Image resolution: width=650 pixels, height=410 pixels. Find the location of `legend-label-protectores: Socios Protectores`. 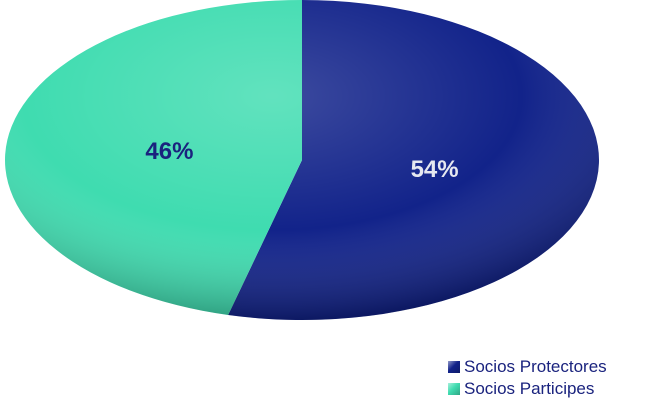

legend-label-protectores: Socios Protectores is located at coordinates (535, 366).